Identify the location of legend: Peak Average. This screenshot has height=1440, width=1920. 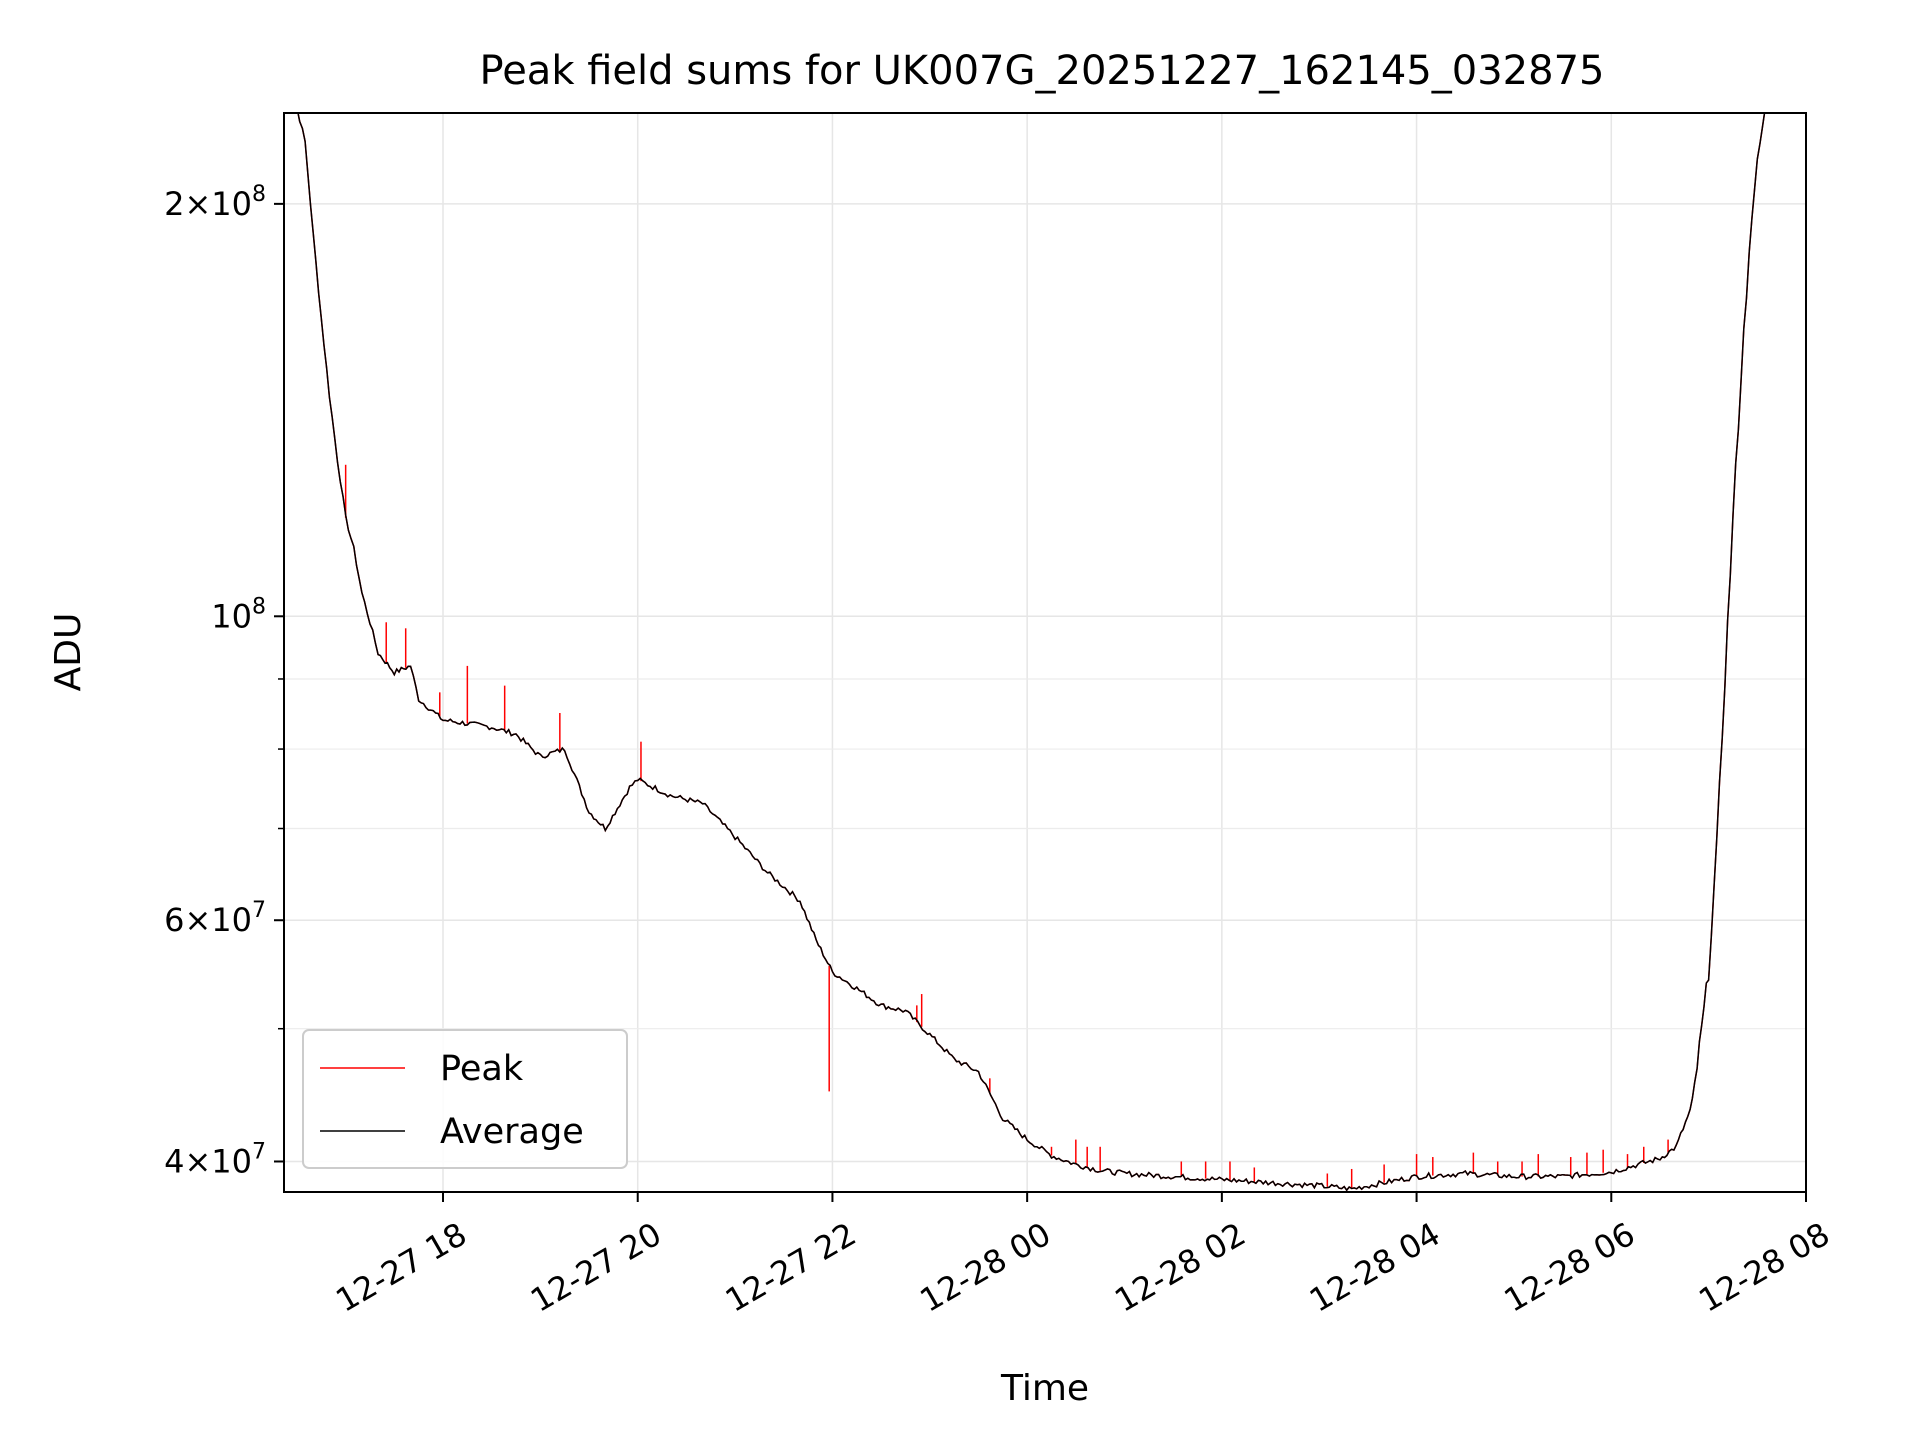
(465, 1099).